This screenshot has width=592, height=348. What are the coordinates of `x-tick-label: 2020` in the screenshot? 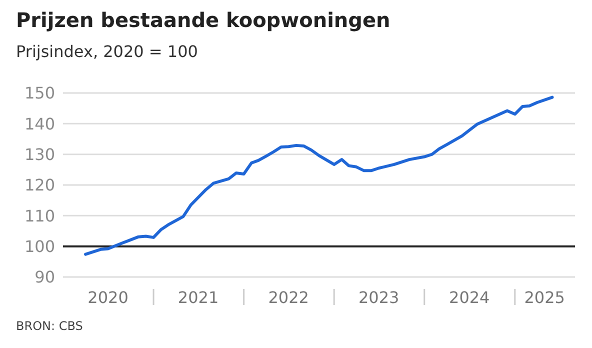 It's located at (108, 297).